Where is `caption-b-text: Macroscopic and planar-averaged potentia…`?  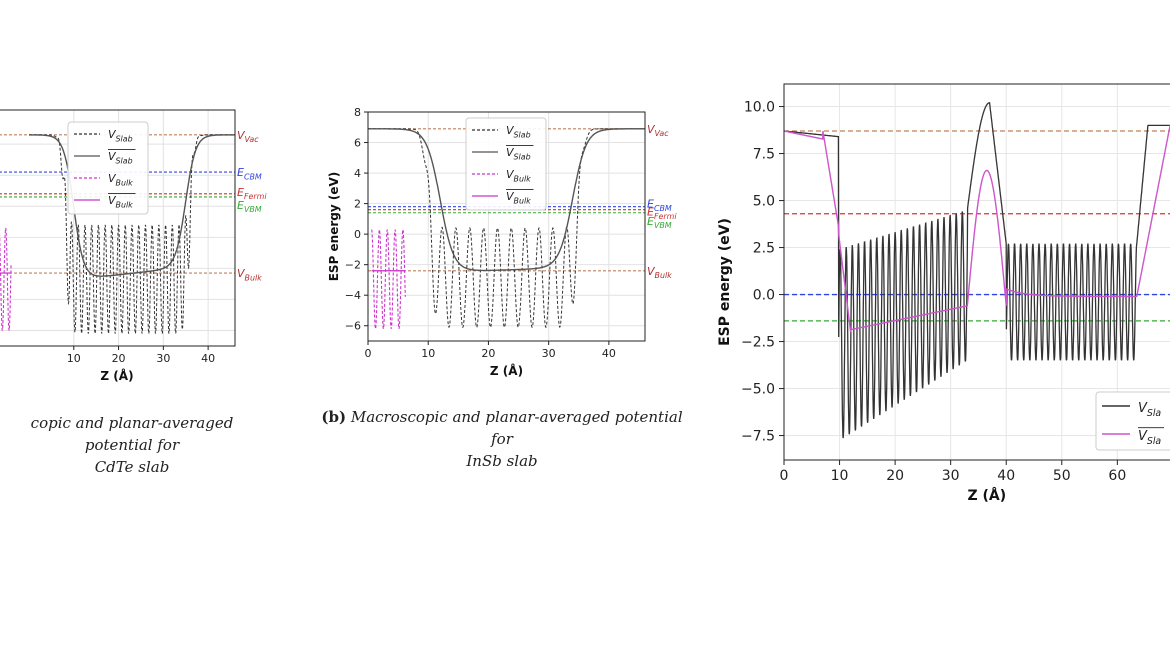 caption-b-text: Macroscopic and planar-averaged potentia… is located at coordinates (516, 428).